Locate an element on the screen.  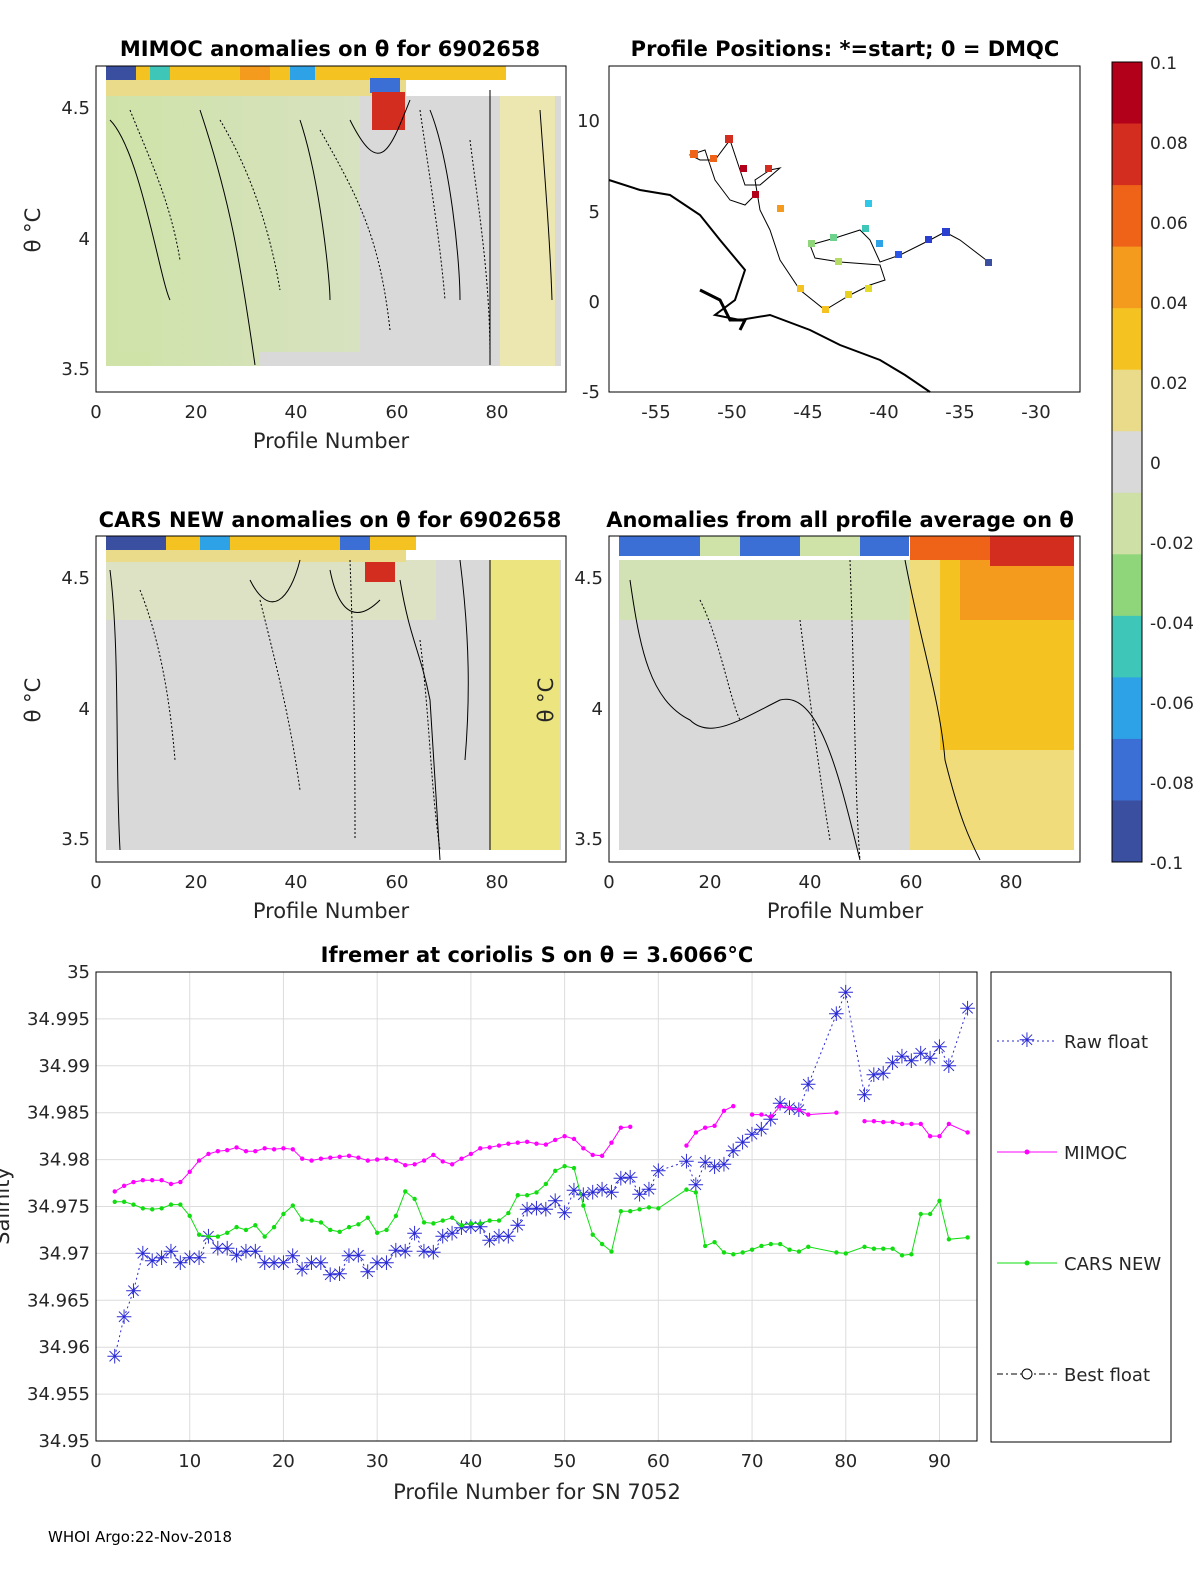
legend-star-marker: ✳ is located at coordinates (1027, 1040).